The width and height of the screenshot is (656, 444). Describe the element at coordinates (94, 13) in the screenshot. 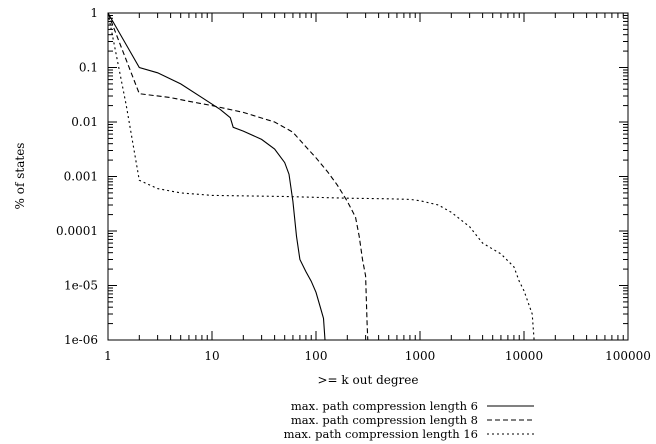

I see `y-tick-label: 1` at that location.